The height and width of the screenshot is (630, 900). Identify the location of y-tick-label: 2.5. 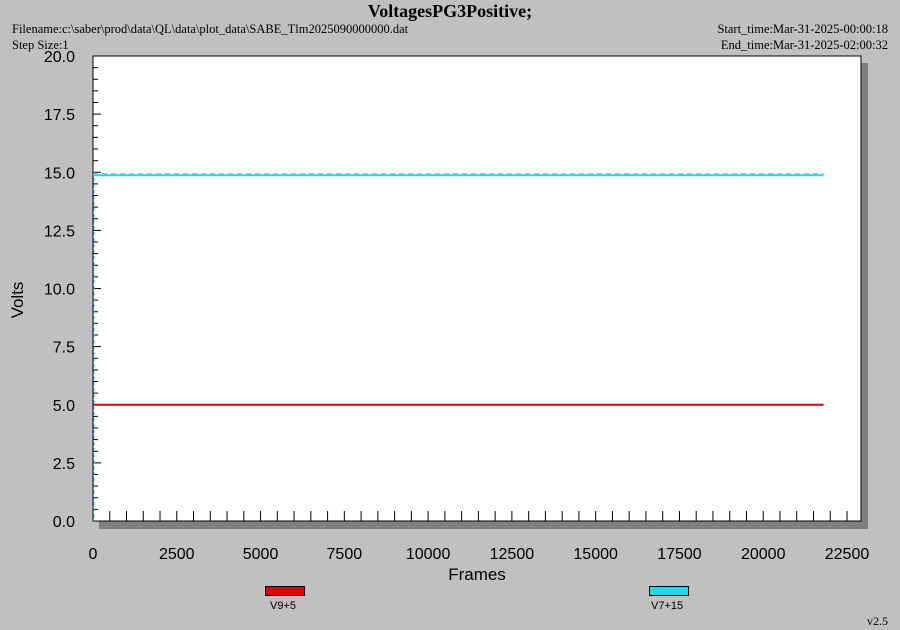
(64, 464).